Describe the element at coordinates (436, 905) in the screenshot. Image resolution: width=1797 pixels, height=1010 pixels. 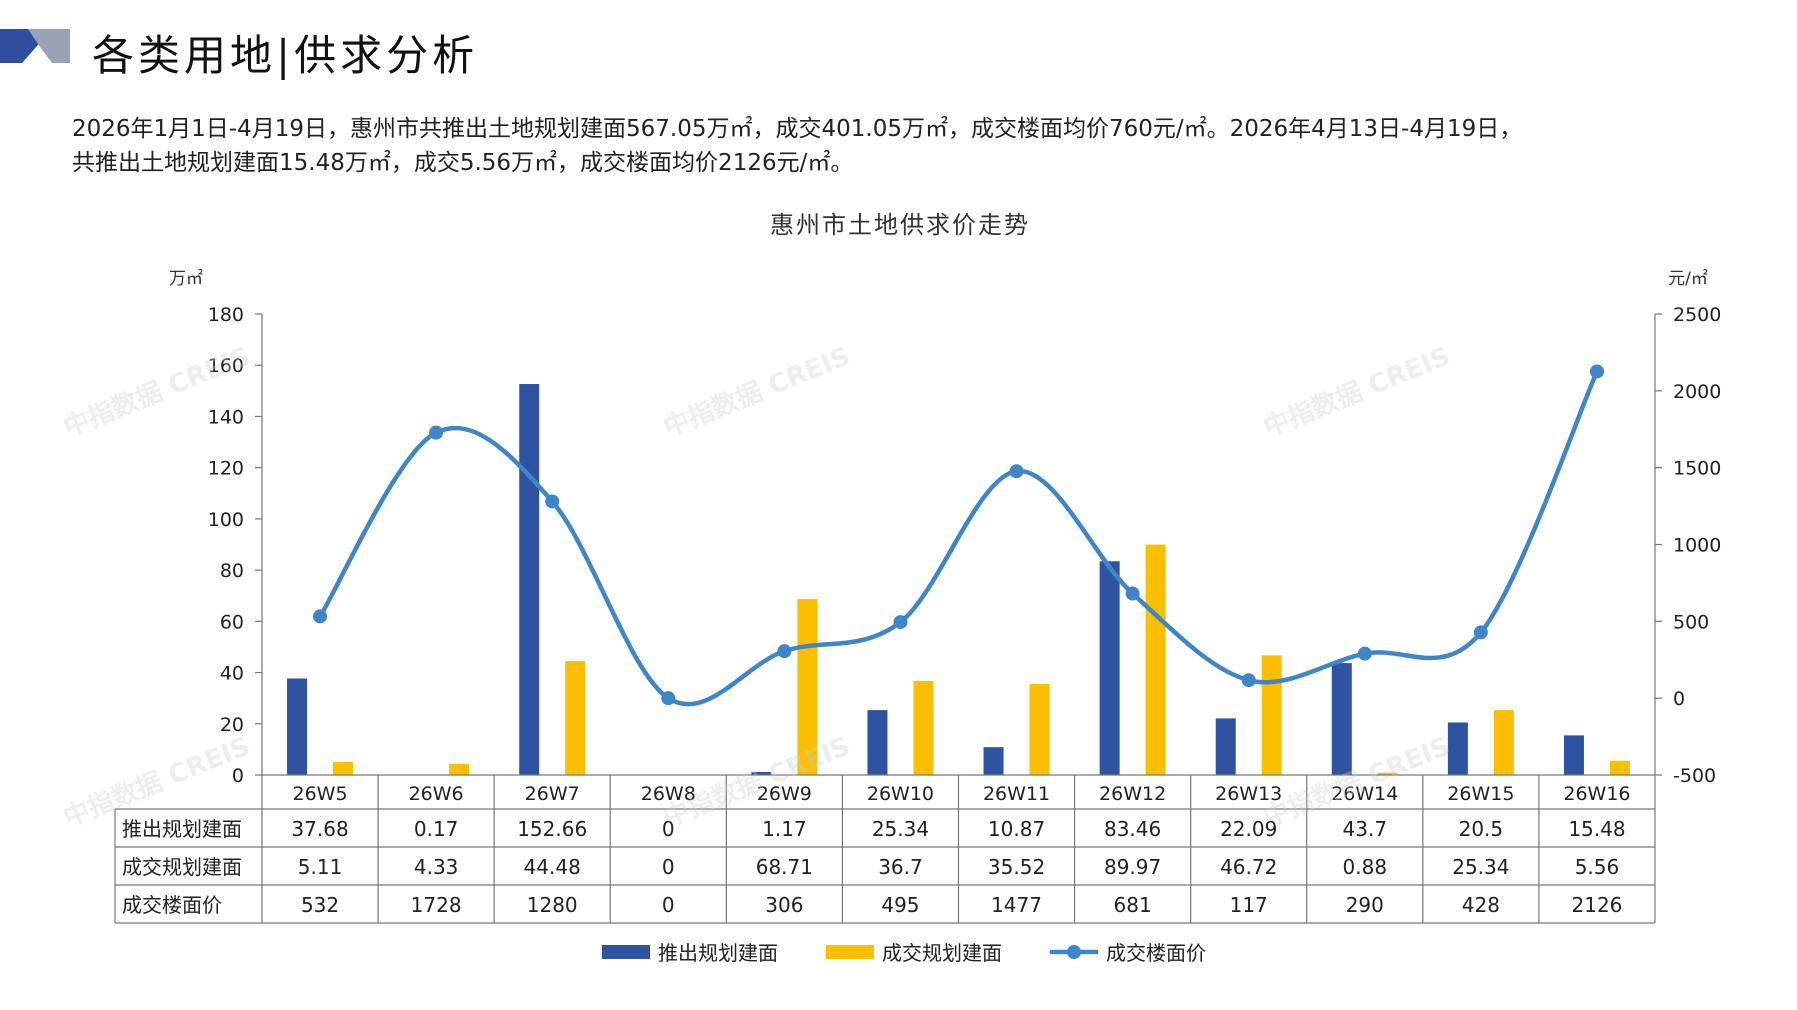
I see `table-cell-value: 1728` at that location.